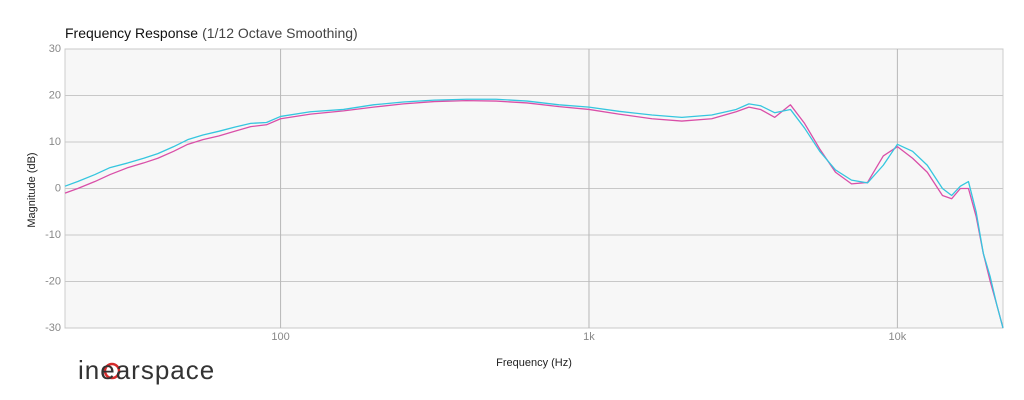 The width and height of the screenshot is (1024, 400). What do you see at coordinates (534, 363) in the screenshot?
I see `x-axis-label: Frequency (Hz)` at bounding box center [534, 363].